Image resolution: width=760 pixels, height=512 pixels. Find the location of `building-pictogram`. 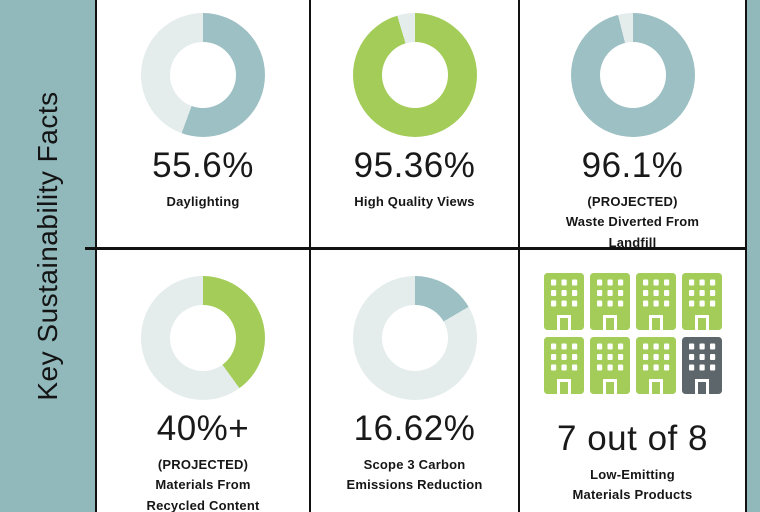

building-pictogram is located at coordinates (632, 333).